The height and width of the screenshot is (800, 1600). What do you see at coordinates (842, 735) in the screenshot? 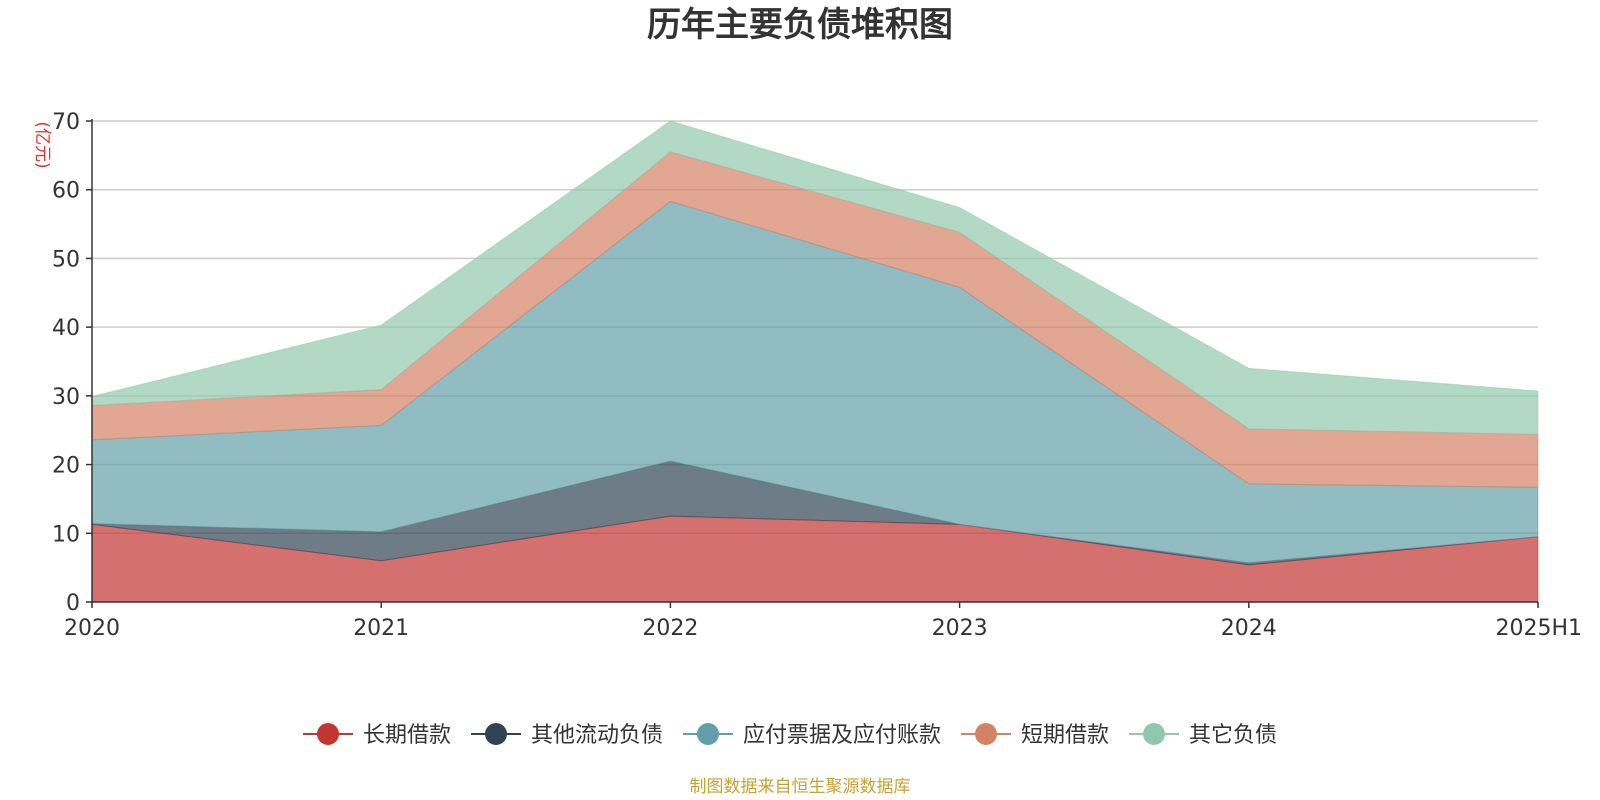
I see `legend-label: 应付票据及应付账款` at bounding box center [842, 735].